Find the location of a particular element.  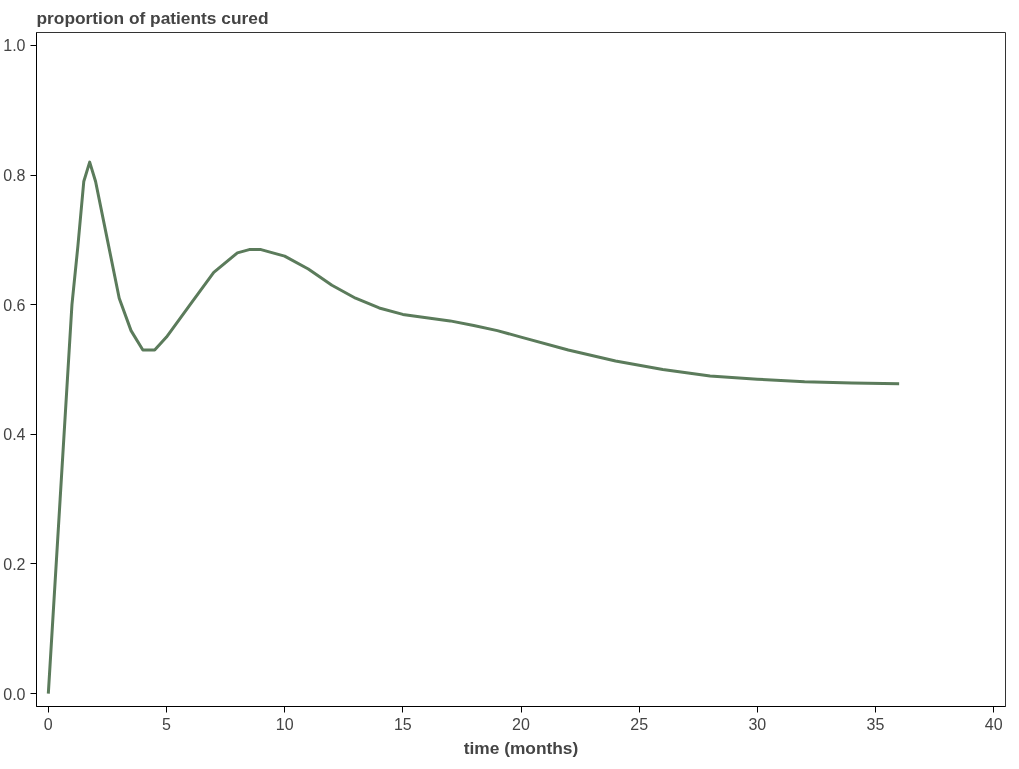

y-tick-label: 0.8 is located at coordinates (14, 176).